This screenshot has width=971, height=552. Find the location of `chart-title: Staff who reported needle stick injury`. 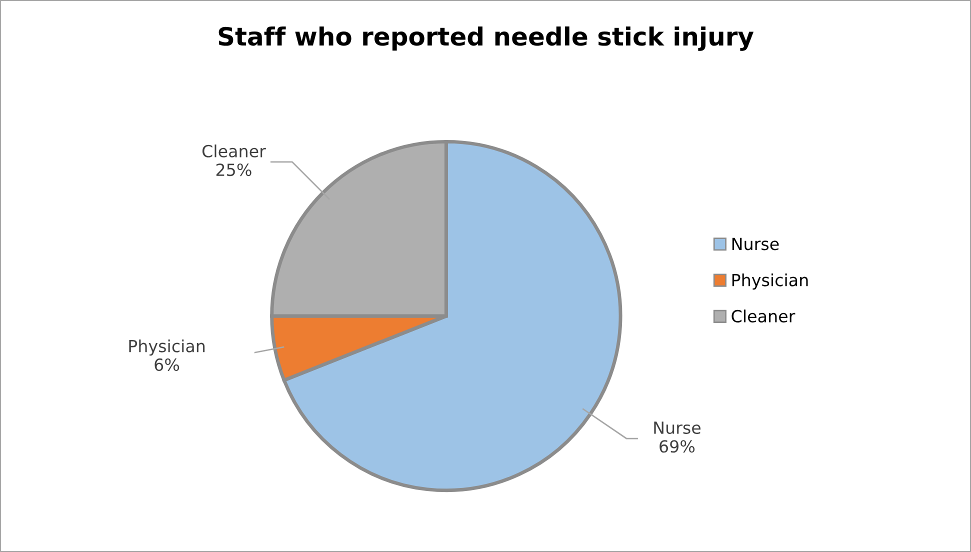

chart-title: Staff who reported needle stick injury is located at coordinates (486, 38).